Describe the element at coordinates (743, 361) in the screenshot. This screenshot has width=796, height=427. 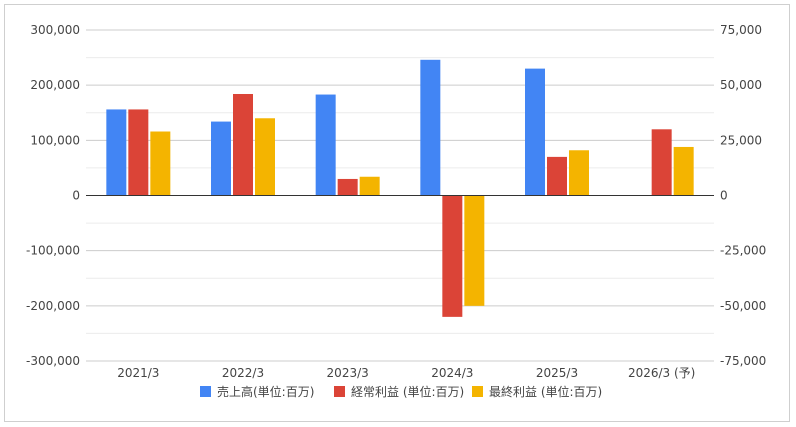
I see `right-tick-label: -75,000` at that location.